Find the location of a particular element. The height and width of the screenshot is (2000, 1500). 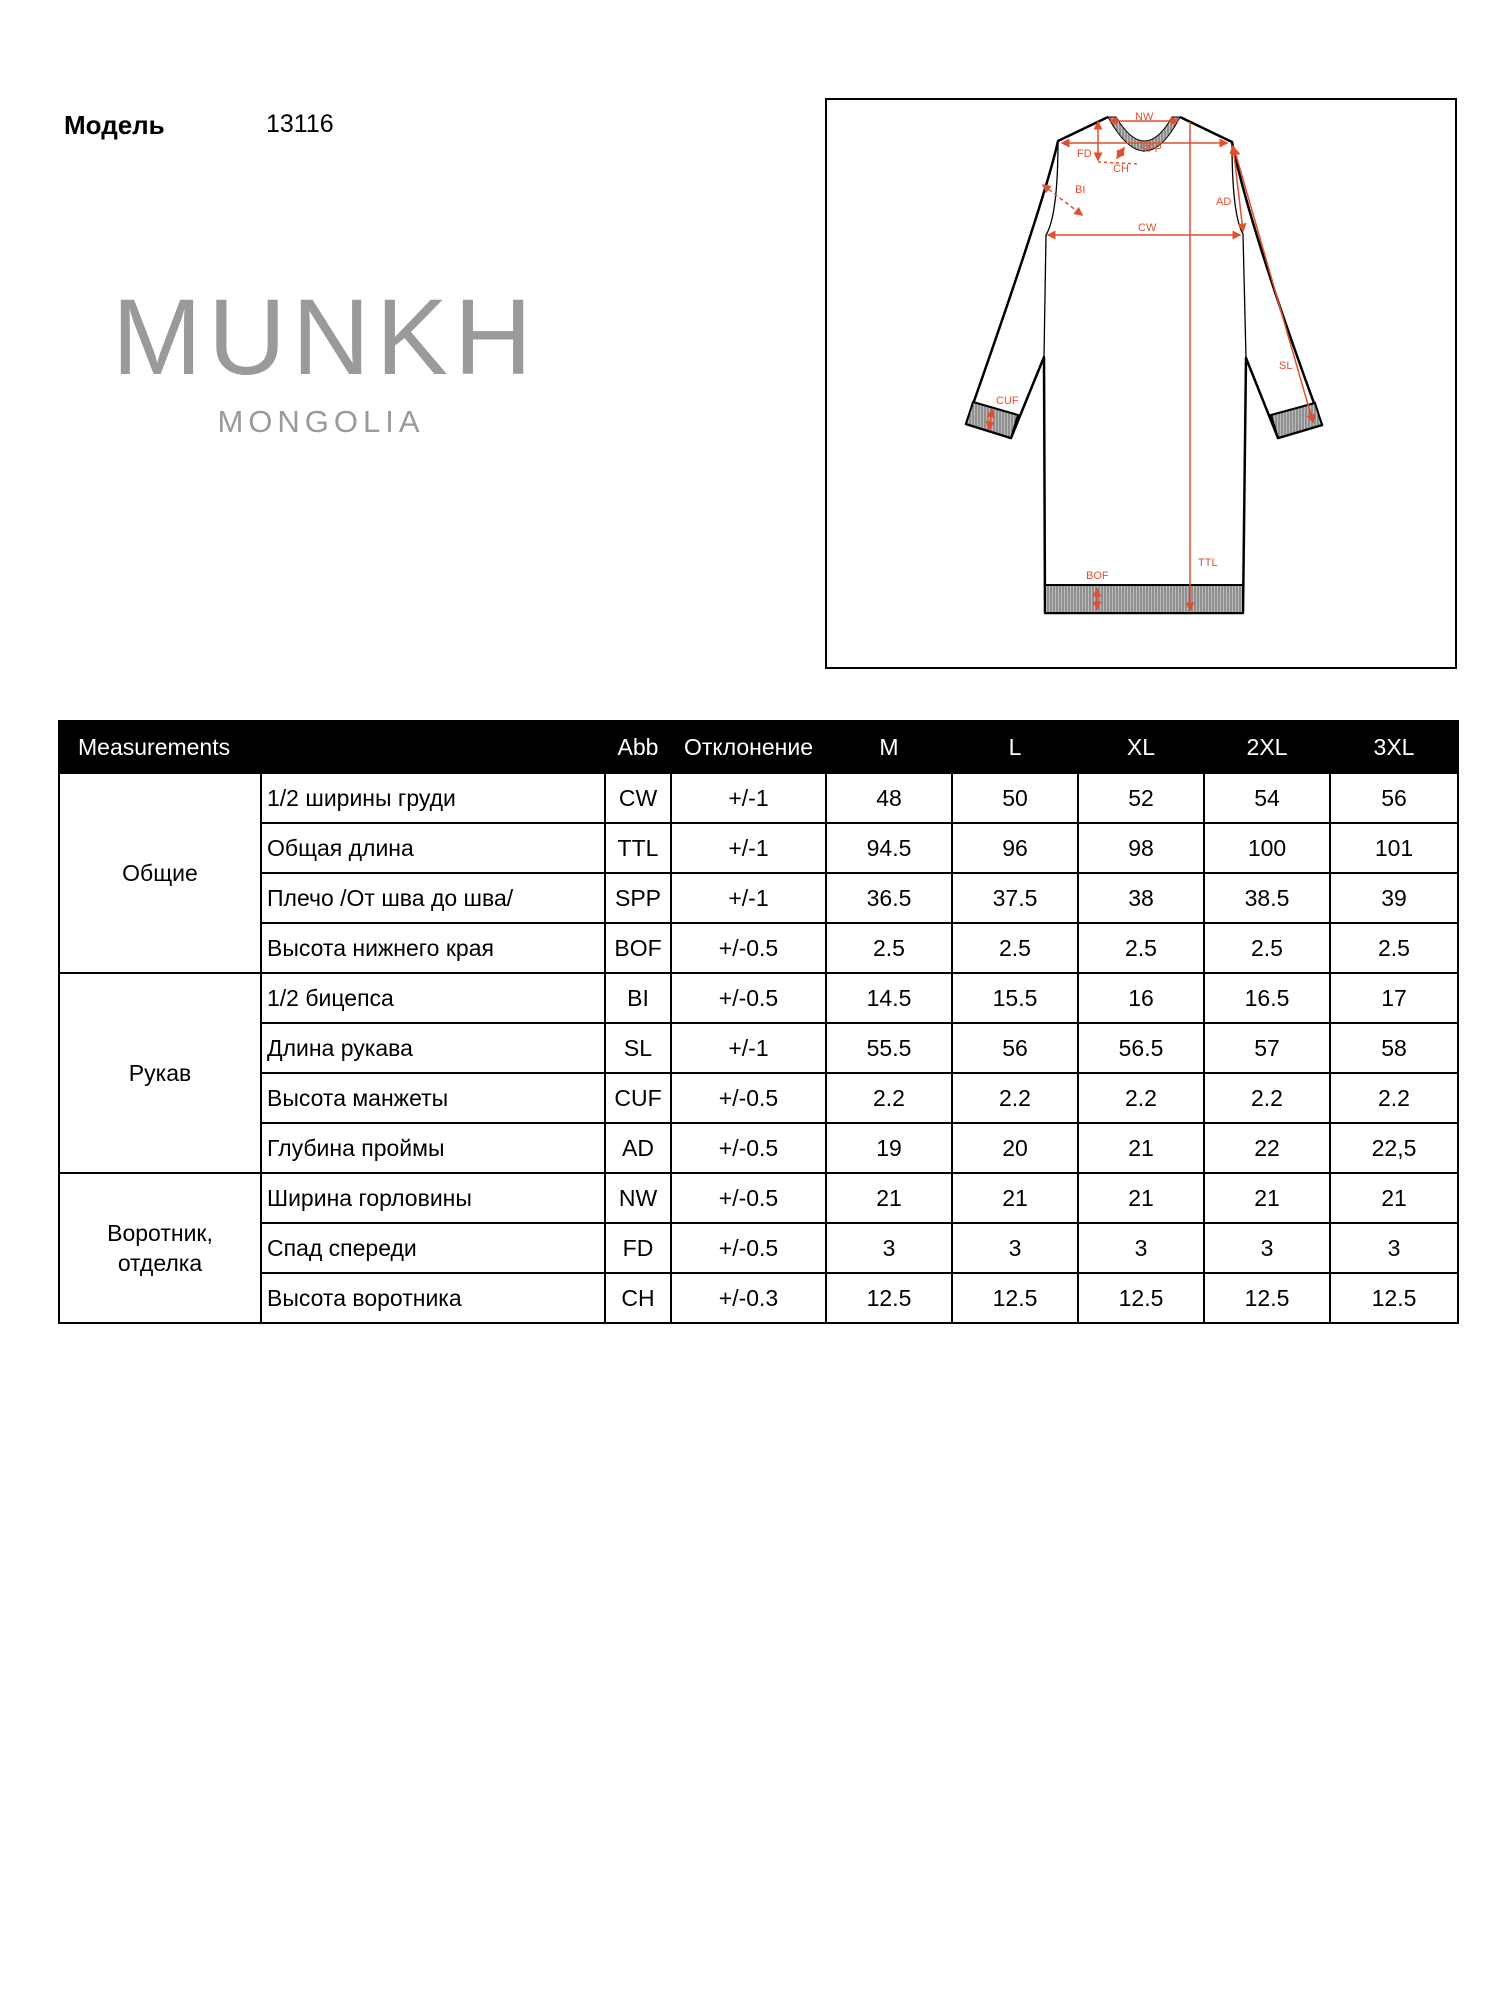

header-size-m: M is located at coordinates (889, 747).